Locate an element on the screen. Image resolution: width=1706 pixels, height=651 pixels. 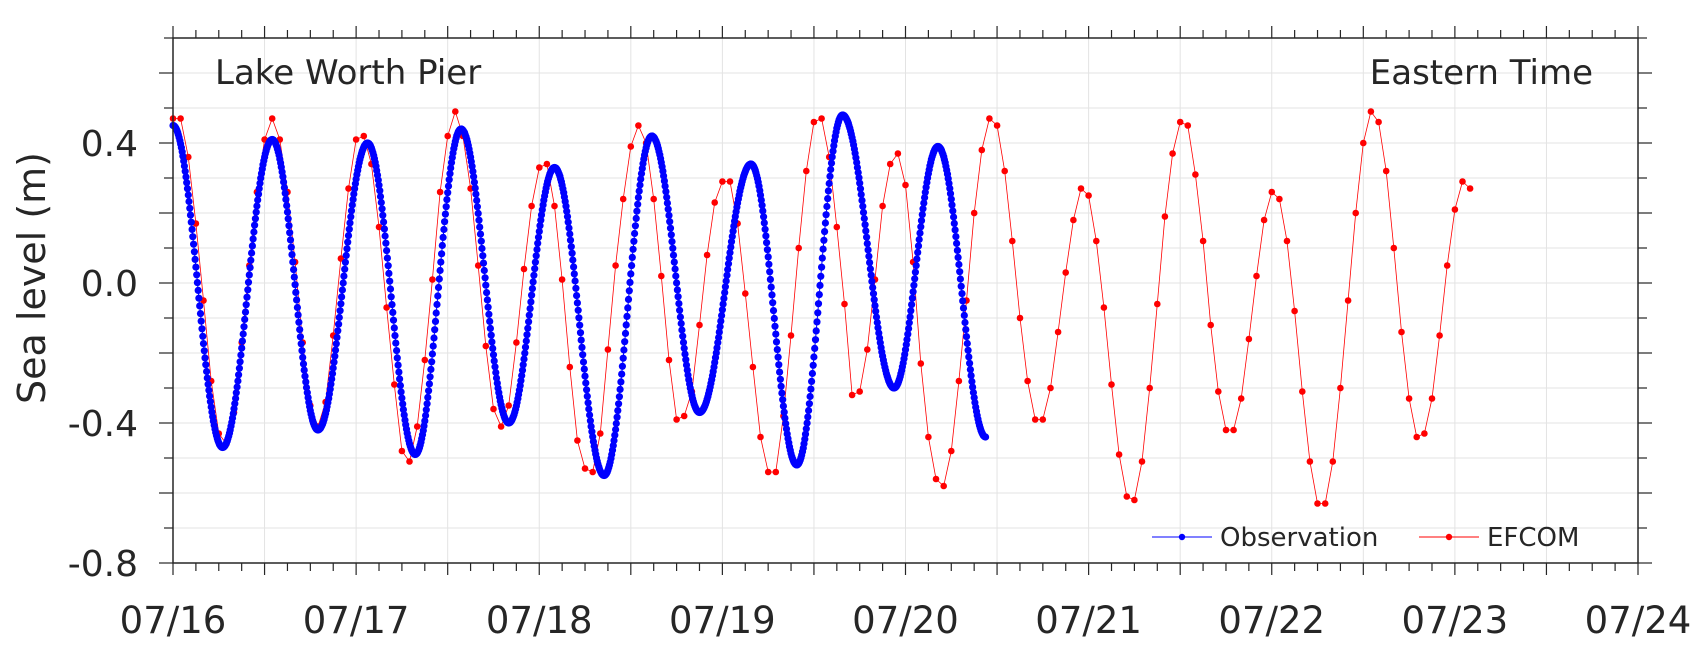
y-tick-label: -0.8 is located at coordinates (103, 564).